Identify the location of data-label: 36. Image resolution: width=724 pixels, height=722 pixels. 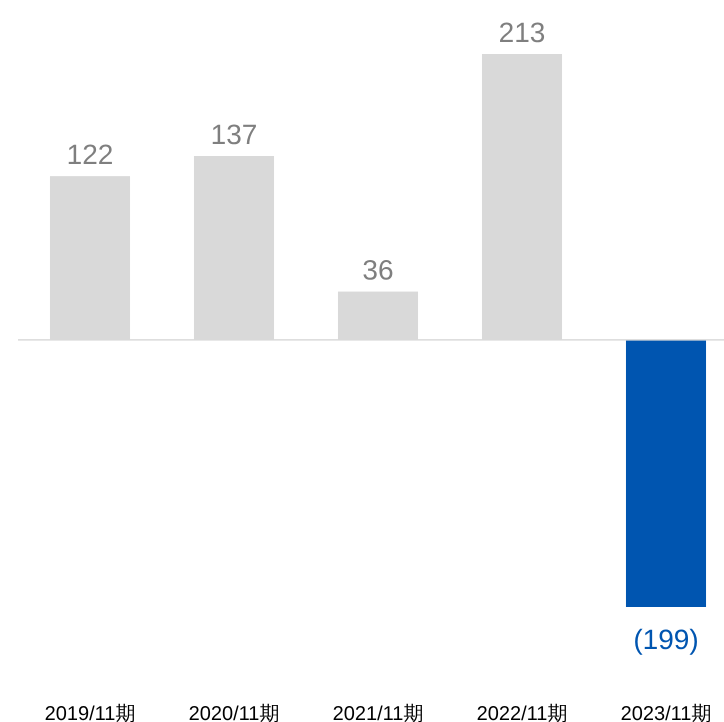
(378, 270).